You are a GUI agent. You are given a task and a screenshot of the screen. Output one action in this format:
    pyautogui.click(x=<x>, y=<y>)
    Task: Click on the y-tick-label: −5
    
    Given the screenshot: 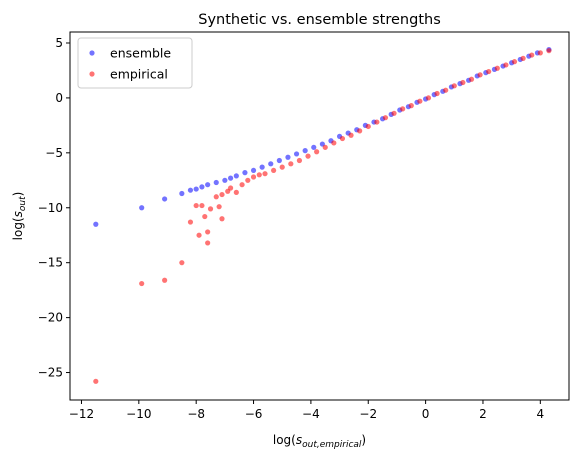 What is the action you would take?
    pyautogui.click(x=54, y=153)
    